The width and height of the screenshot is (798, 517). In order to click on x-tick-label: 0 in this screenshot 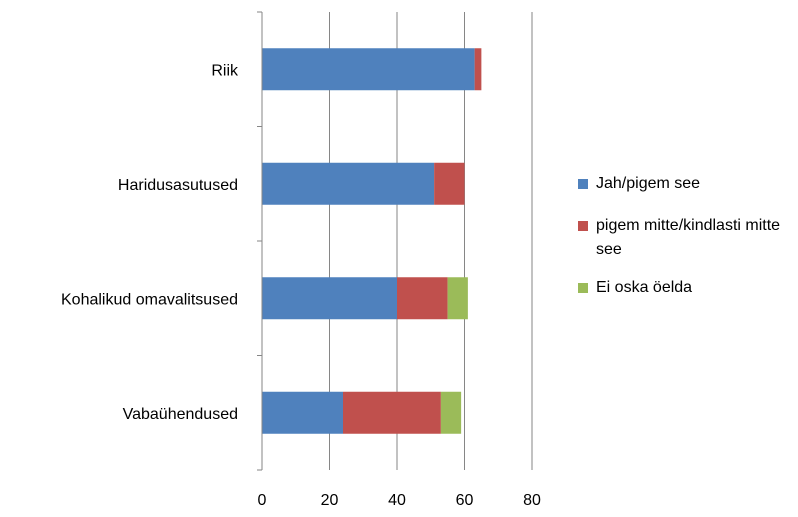, I will do `click(262, 500)`.